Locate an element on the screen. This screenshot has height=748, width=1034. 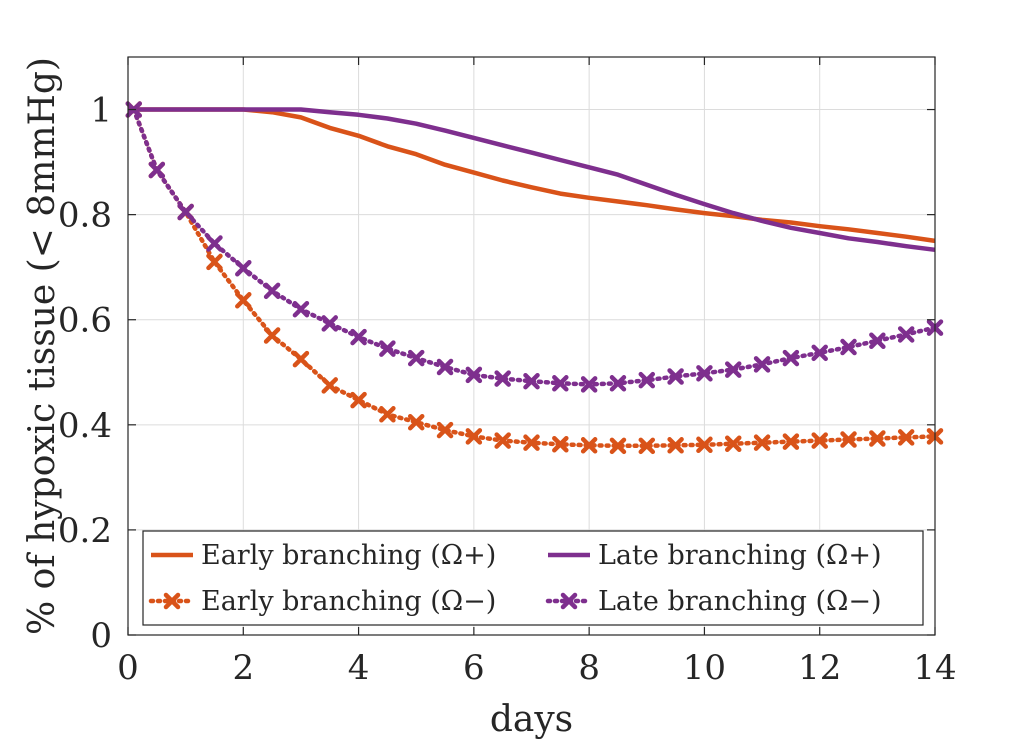
y-tick-label: 0 is located at coordinates (101, 636).